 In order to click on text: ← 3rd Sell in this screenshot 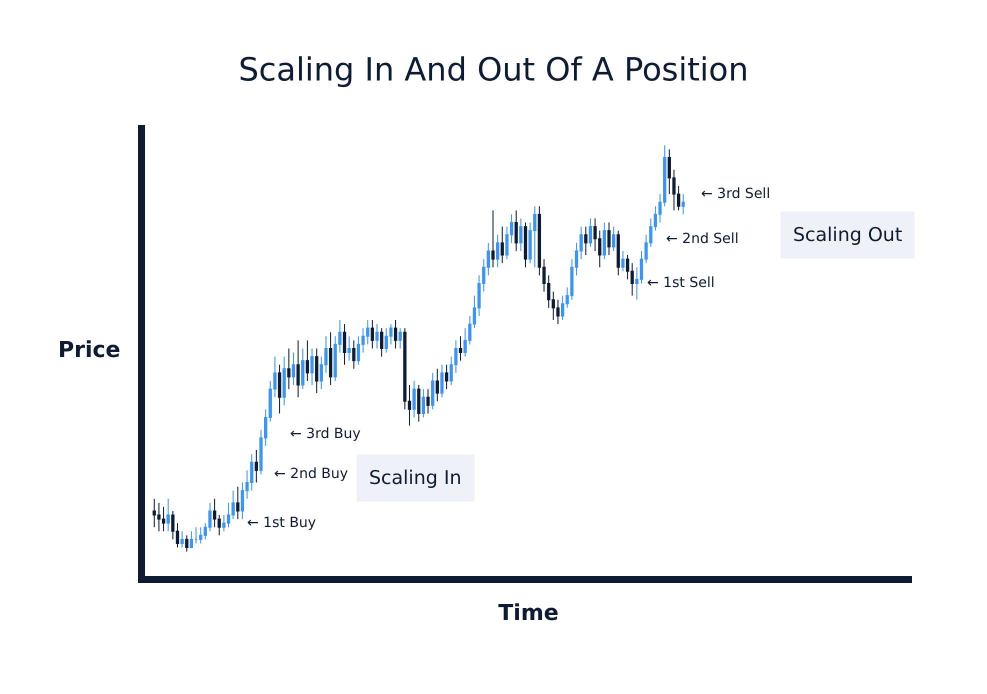, I will do `click(735, 194)`.